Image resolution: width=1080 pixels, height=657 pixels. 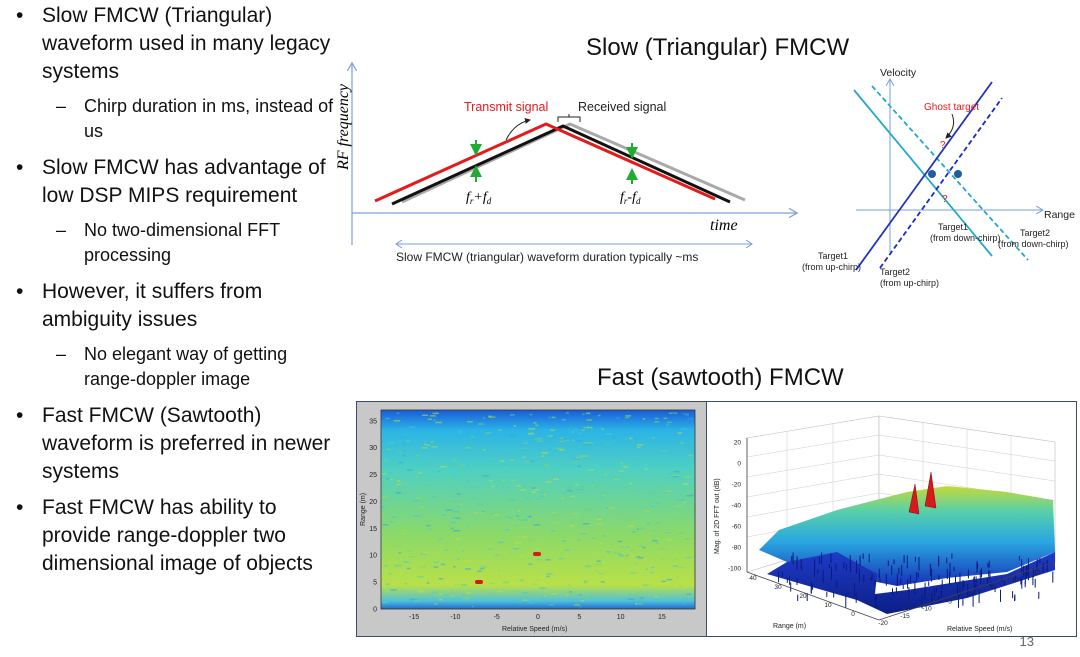 I want to click on ghost-question-lower: ?, so click(x=945, y=199).